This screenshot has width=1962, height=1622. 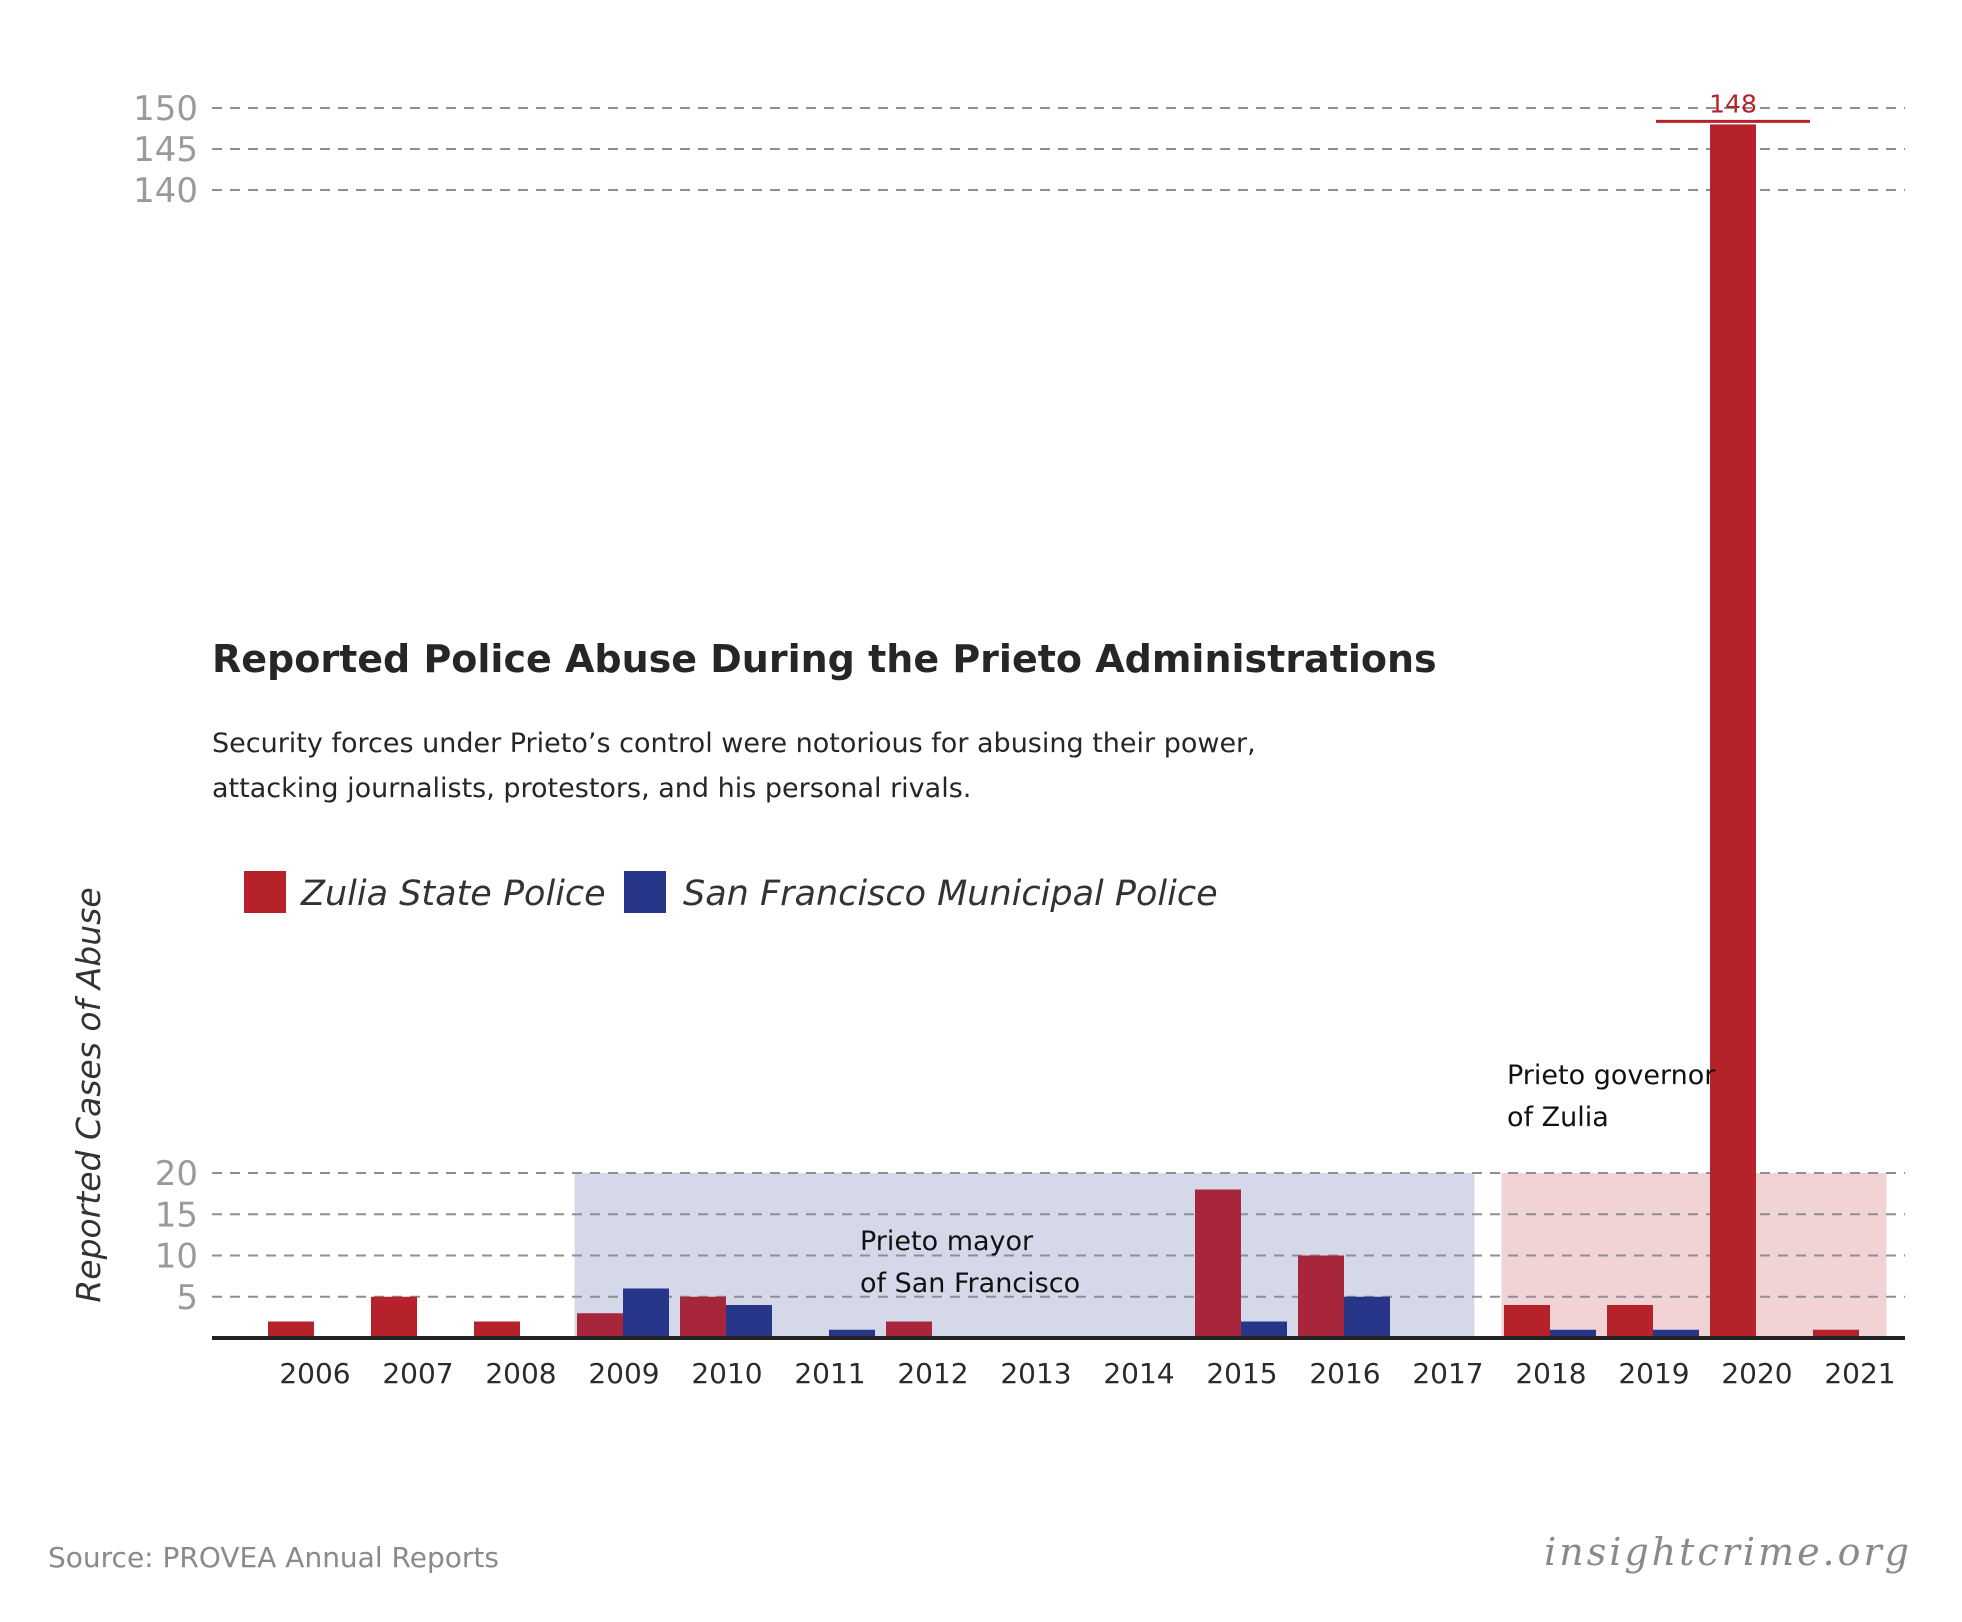 I want to click on y-tick-15: 15, so click(x=176, y=1215).